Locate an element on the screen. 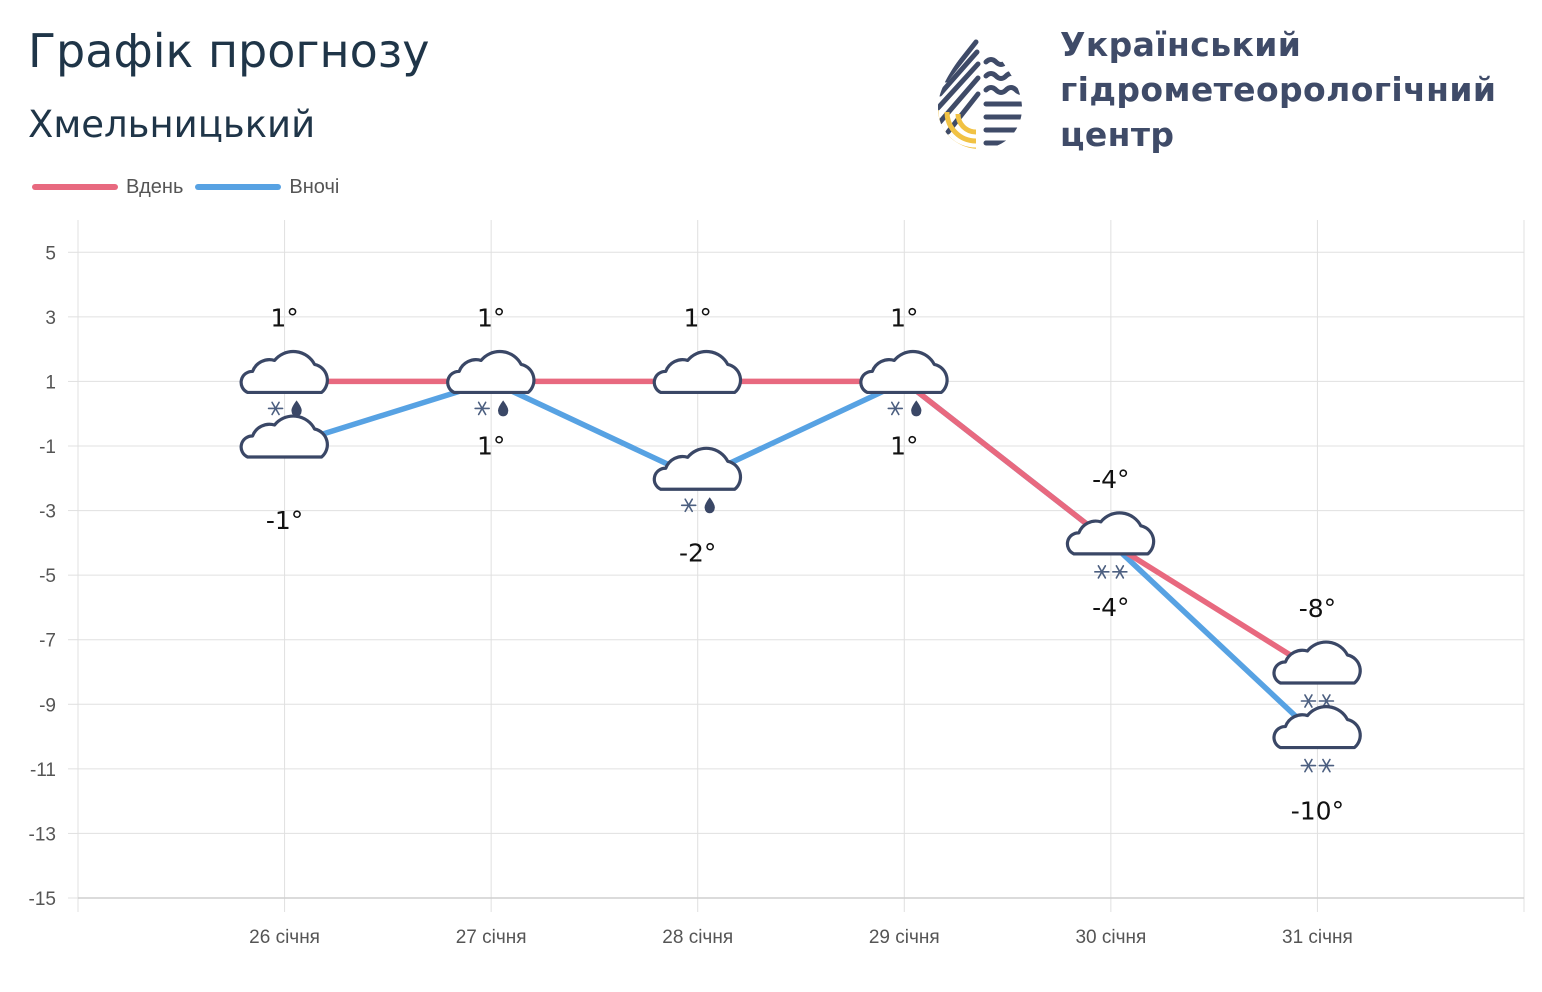 Image resolution: width=1542 pixels, height=992 pixels. legend-swatch-day is located at coordinates (75, 187).